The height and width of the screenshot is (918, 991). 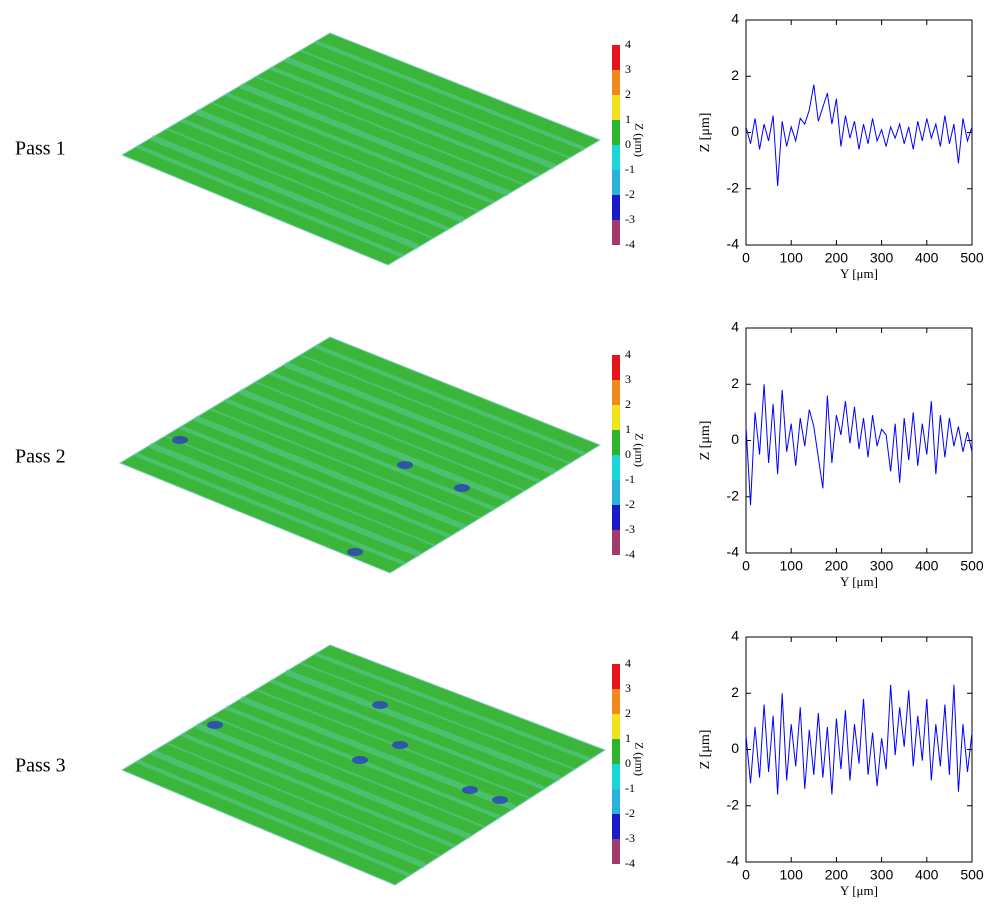 What do you see at coordinates (40, 766) in the screenshot?
I see `panel-label: Pass 3` at bounding box center [40, 766].